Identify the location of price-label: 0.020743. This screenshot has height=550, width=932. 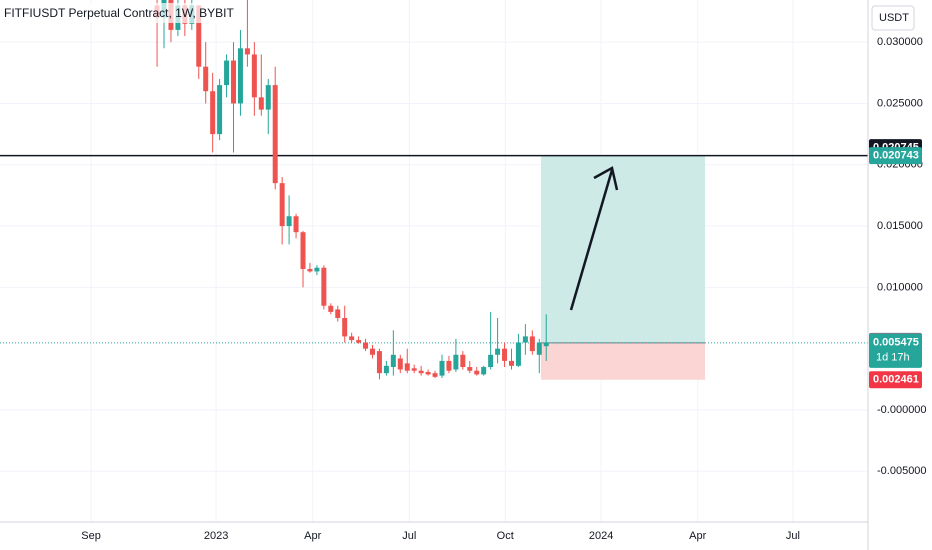
(896, 156).